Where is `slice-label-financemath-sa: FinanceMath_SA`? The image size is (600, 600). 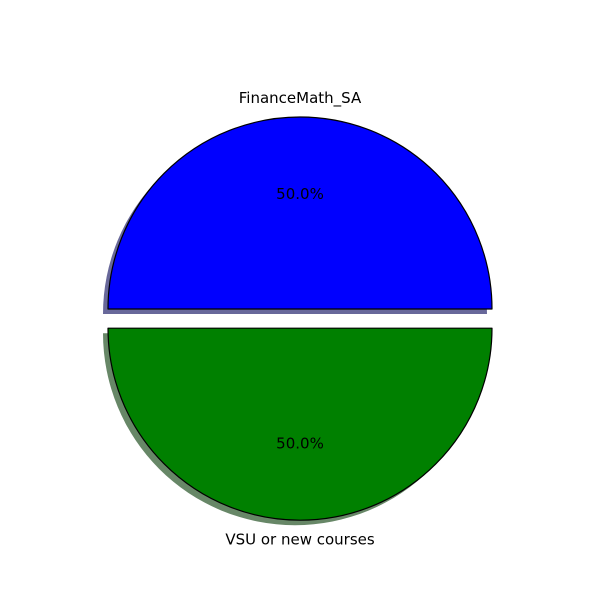 slice-label-financemath-sa: FinanceMath_SA is located at coordinates (300, 98).